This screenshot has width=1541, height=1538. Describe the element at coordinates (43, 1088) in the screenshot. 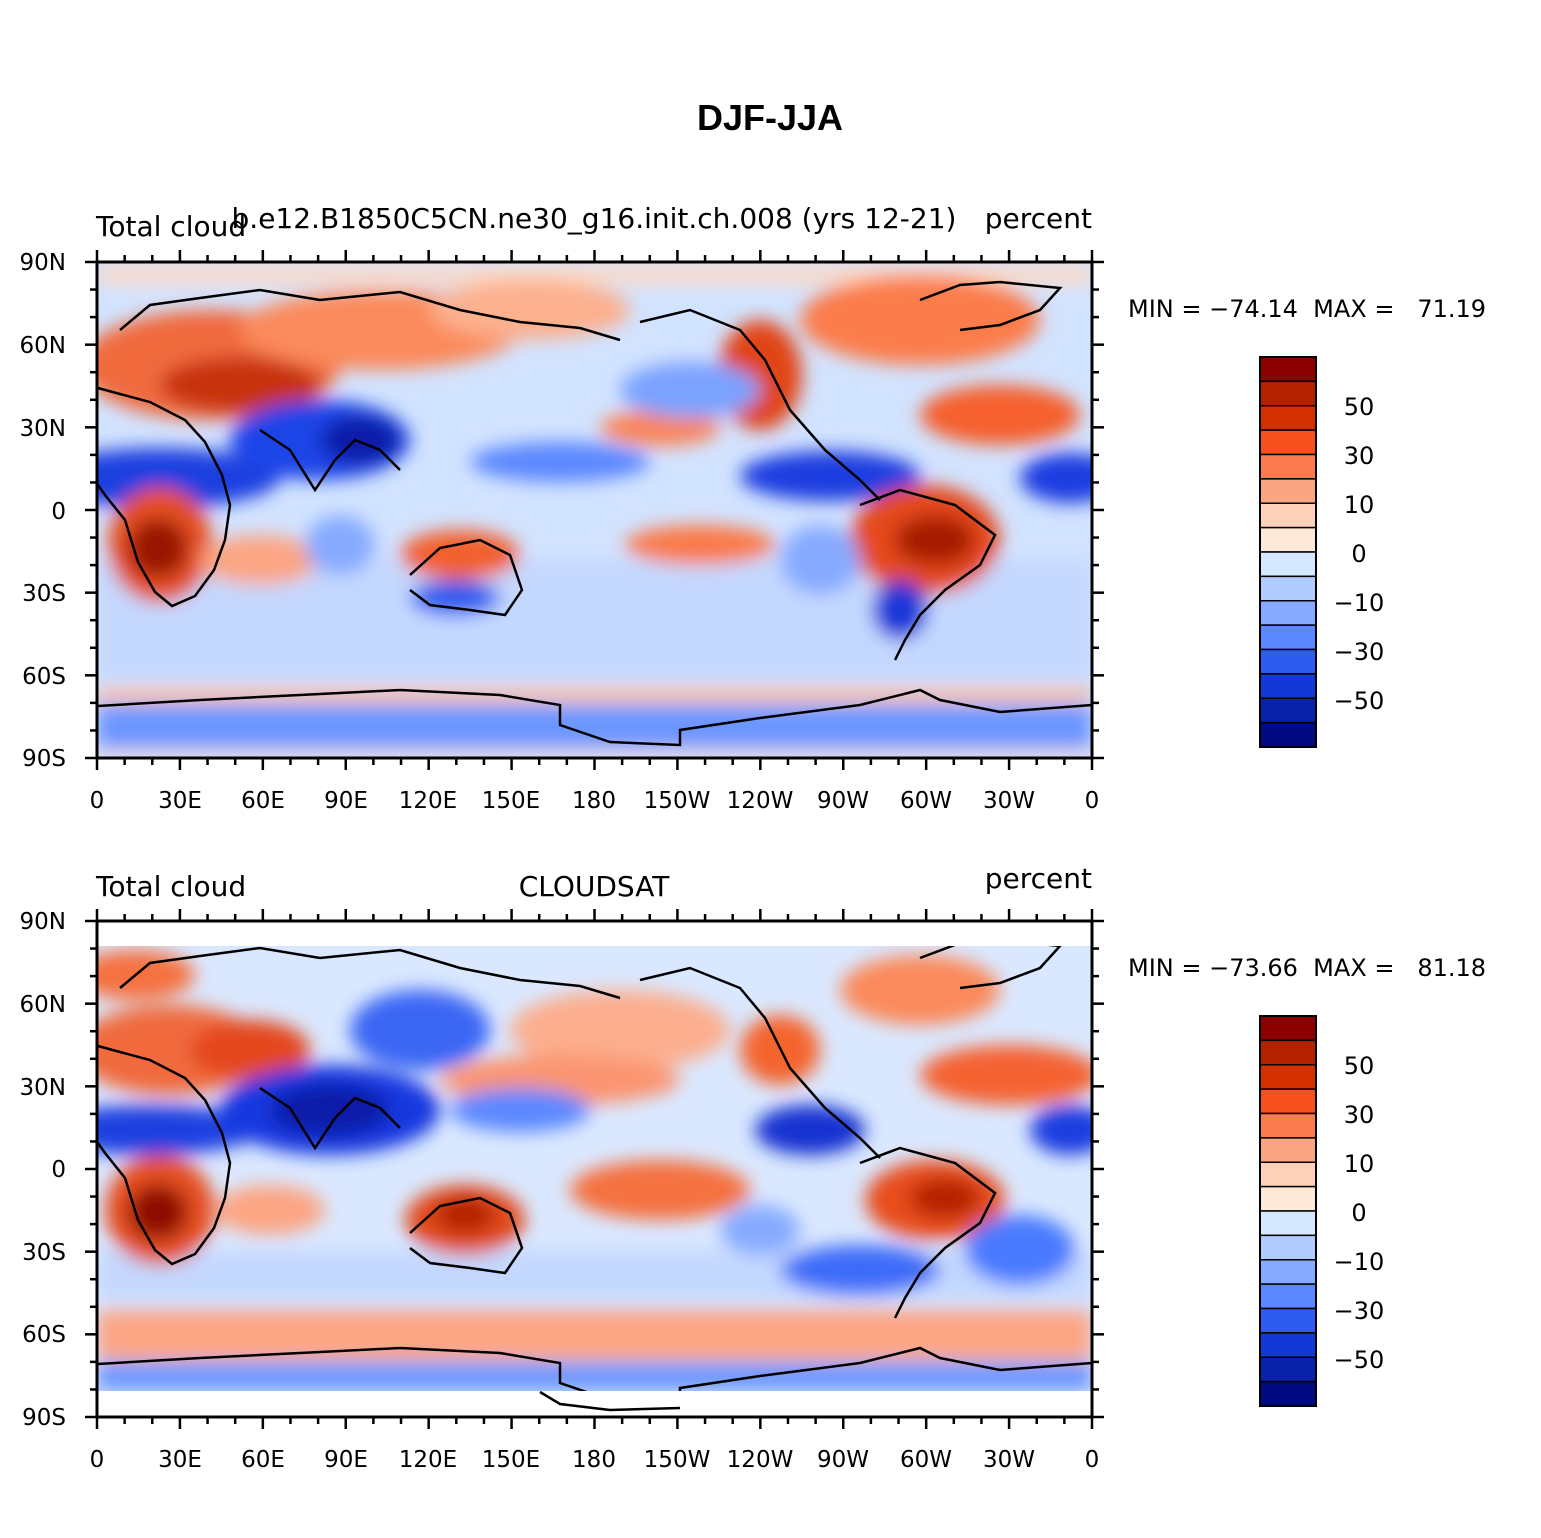

I see `lat-tick-label: 30N` at that location.